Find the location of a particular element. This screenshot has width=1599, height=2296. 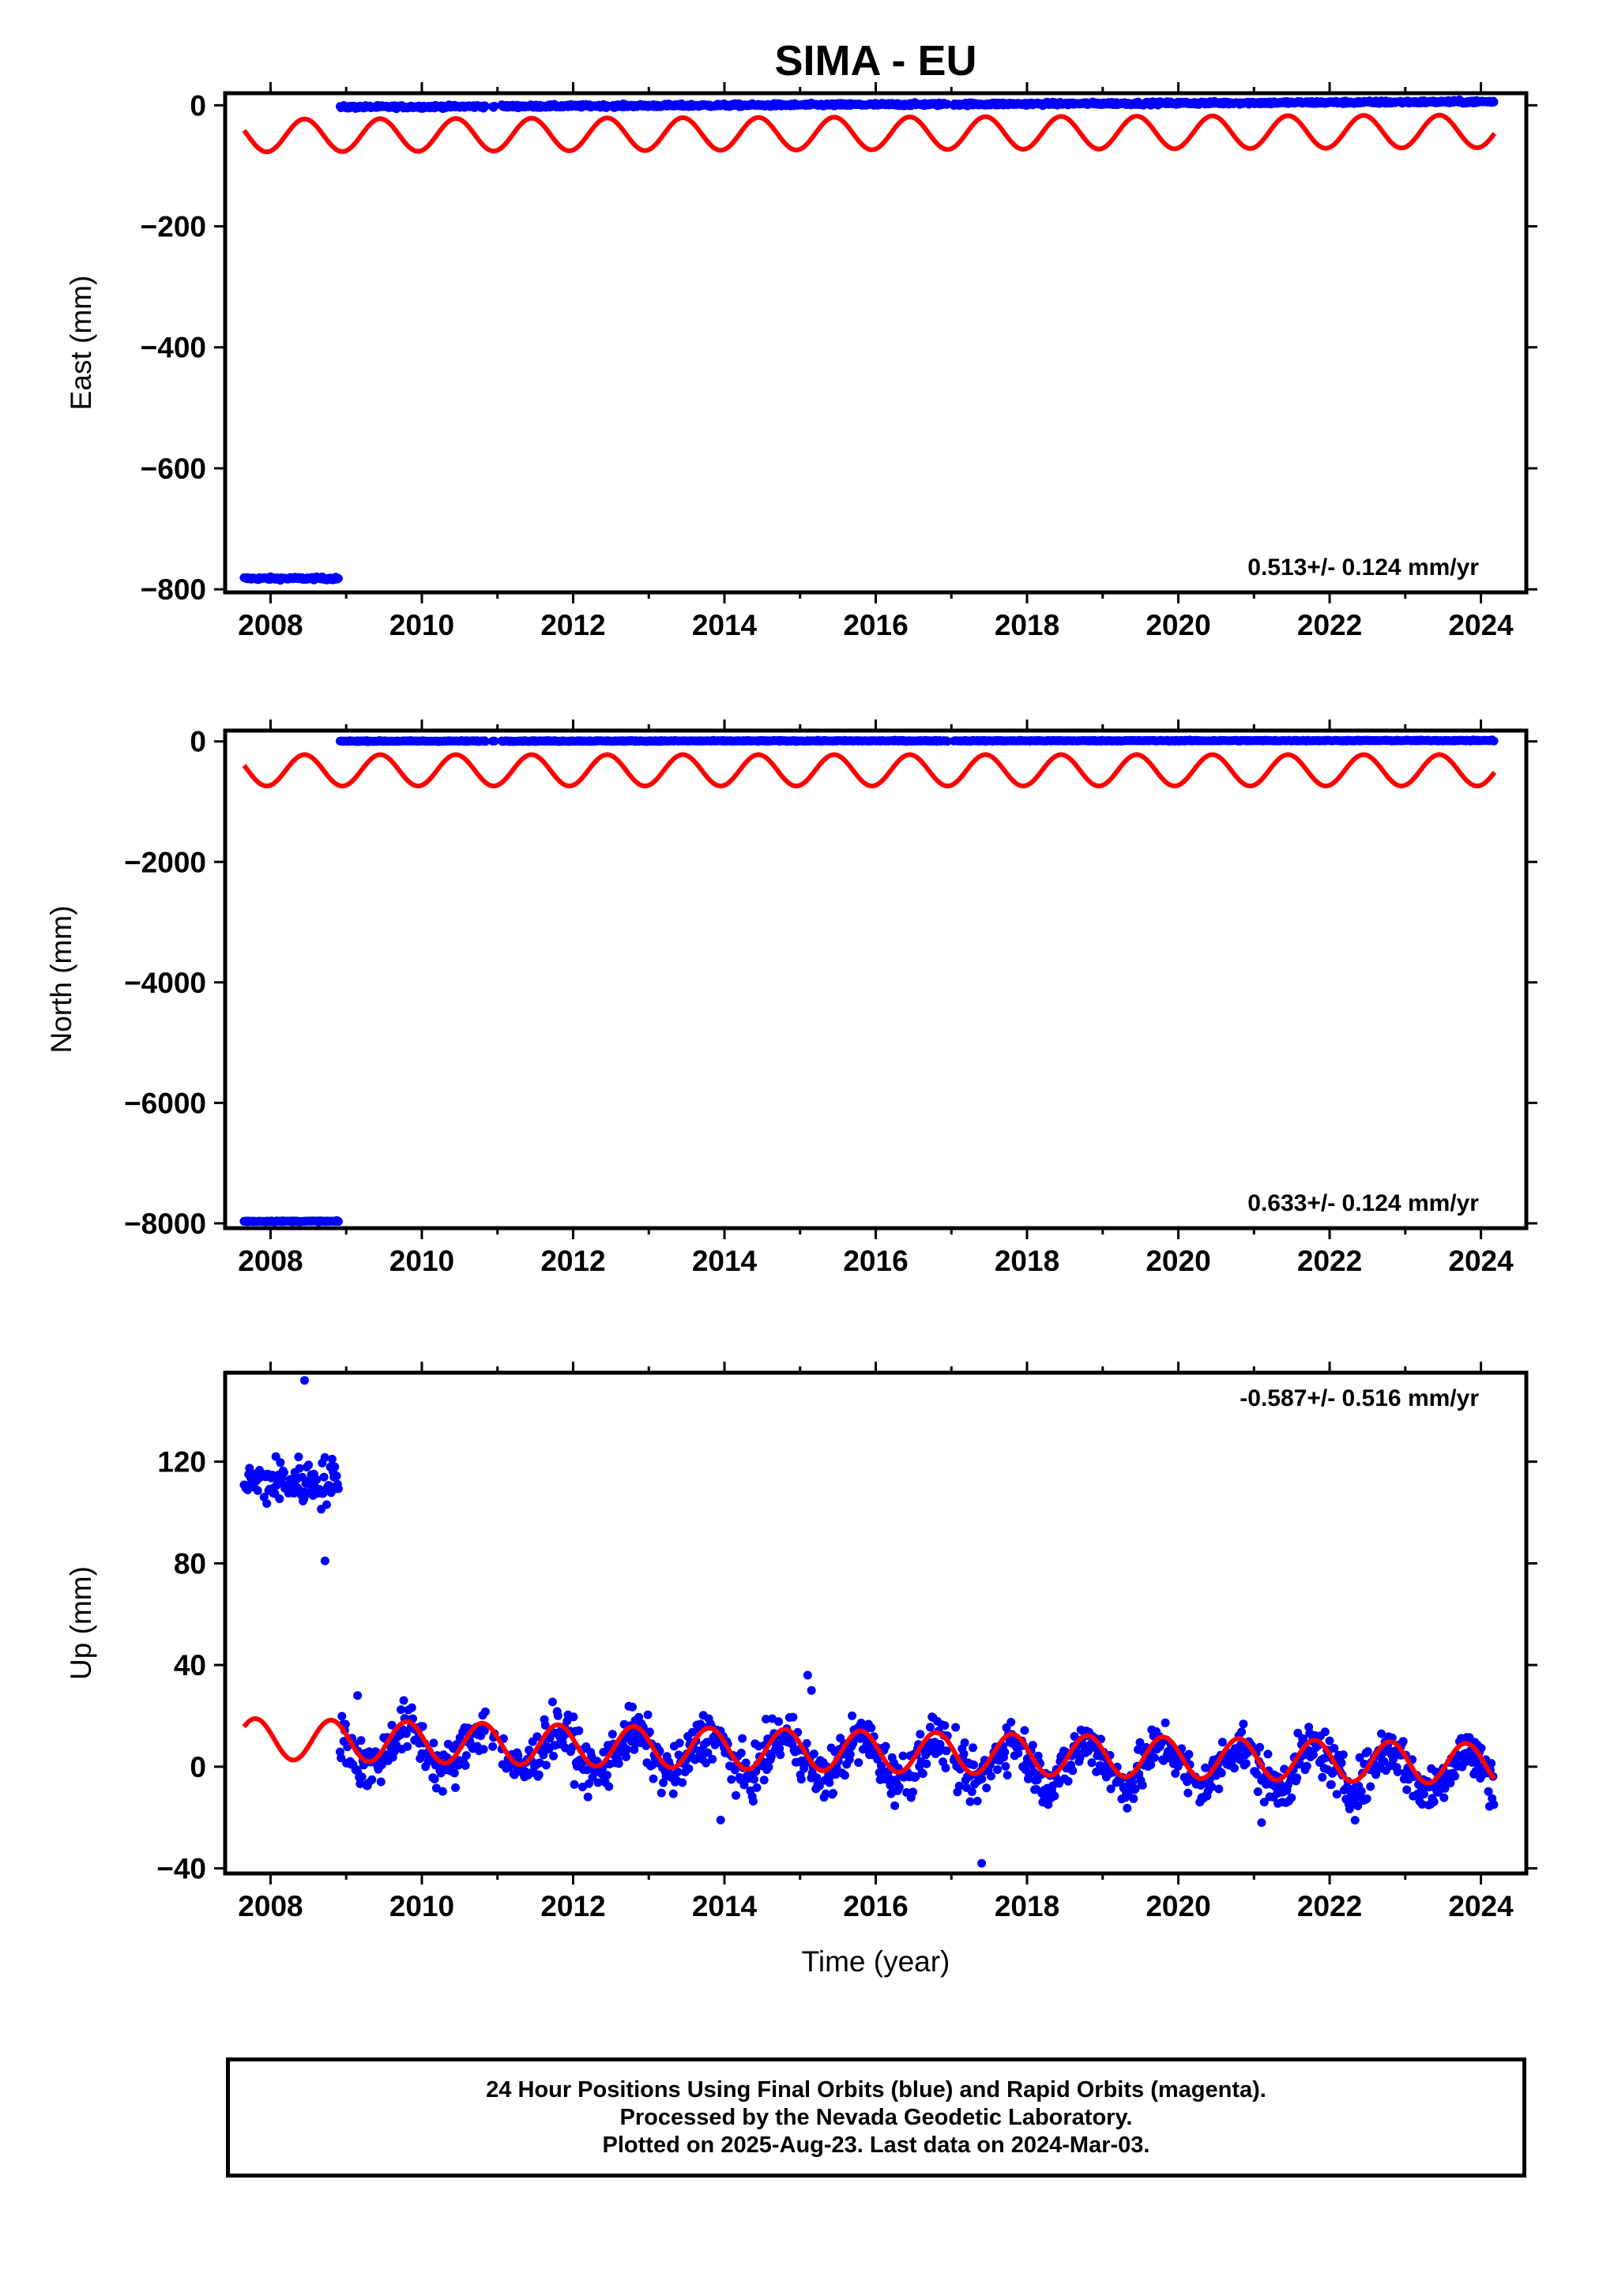

velocity-annotation: 0.513+/- 0.124 mm/yr is located at coordinates (1363, 568).